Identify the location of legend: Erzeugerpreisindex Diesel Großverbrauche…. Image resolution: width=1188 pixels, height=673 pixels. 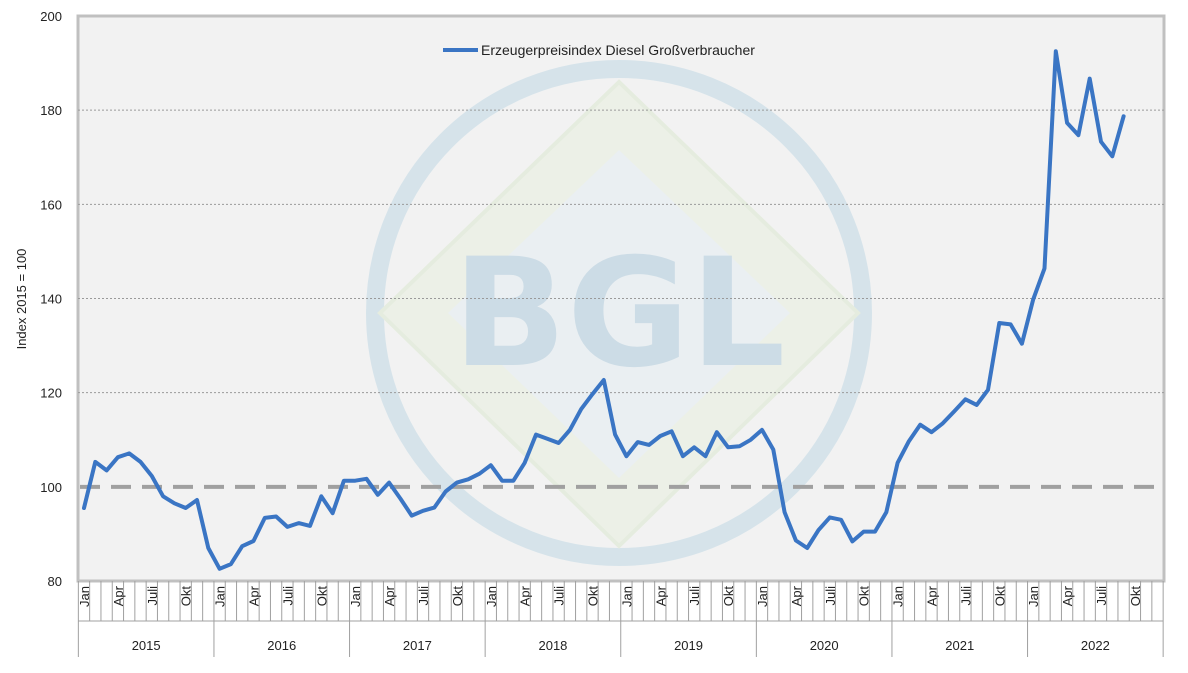
(599, 50).